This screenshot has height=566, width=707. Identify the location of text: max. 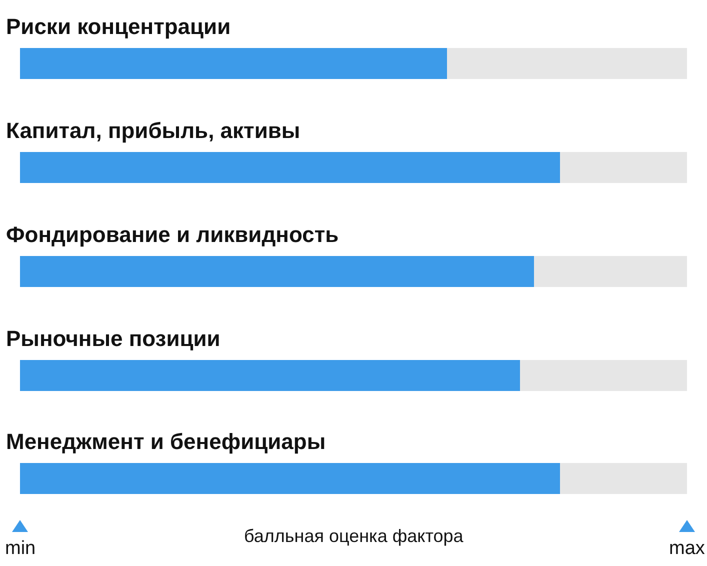
(687, 548).